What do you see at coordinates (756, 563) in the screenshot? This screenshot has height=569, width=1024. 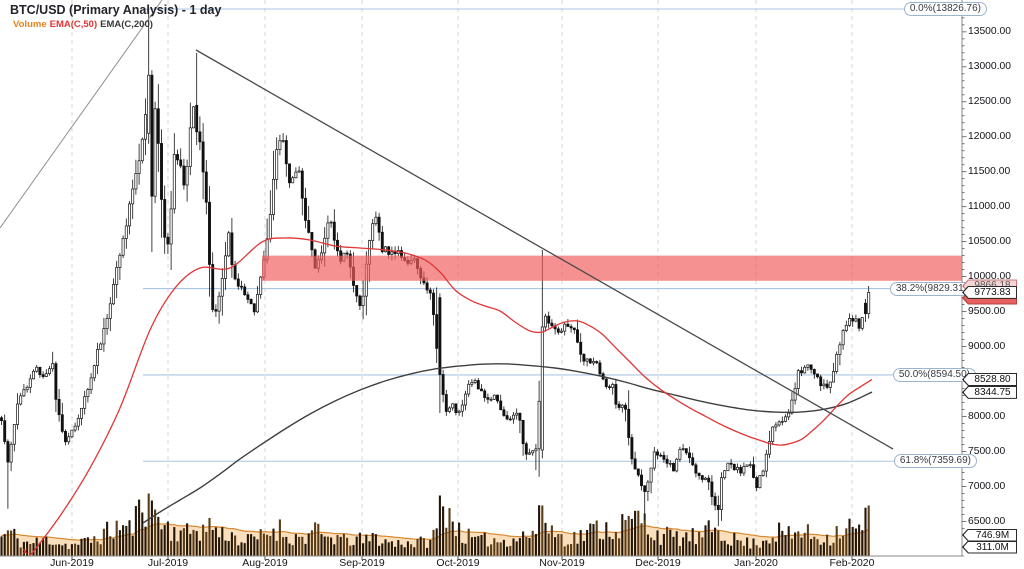 I see `x-axis-month-label: Jan-2020` at bounding box center [756, 563].